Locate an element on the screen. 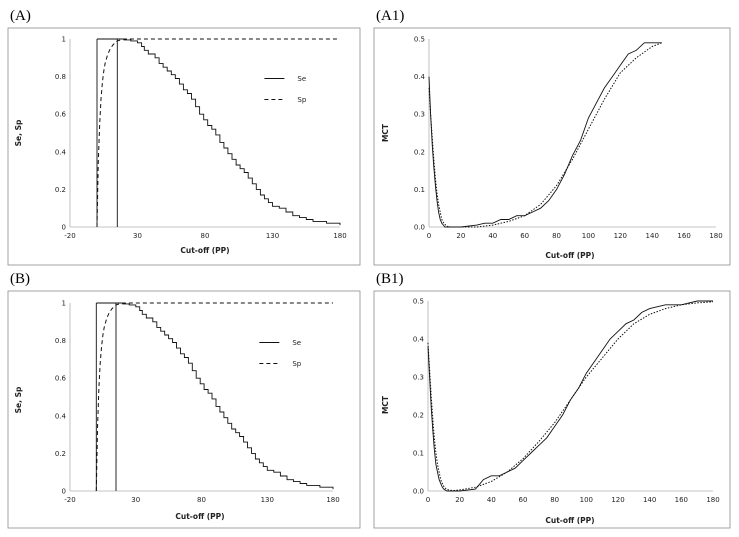 The image size is (739, 537). panel-label: (A) is located at coordinates (20, 16).